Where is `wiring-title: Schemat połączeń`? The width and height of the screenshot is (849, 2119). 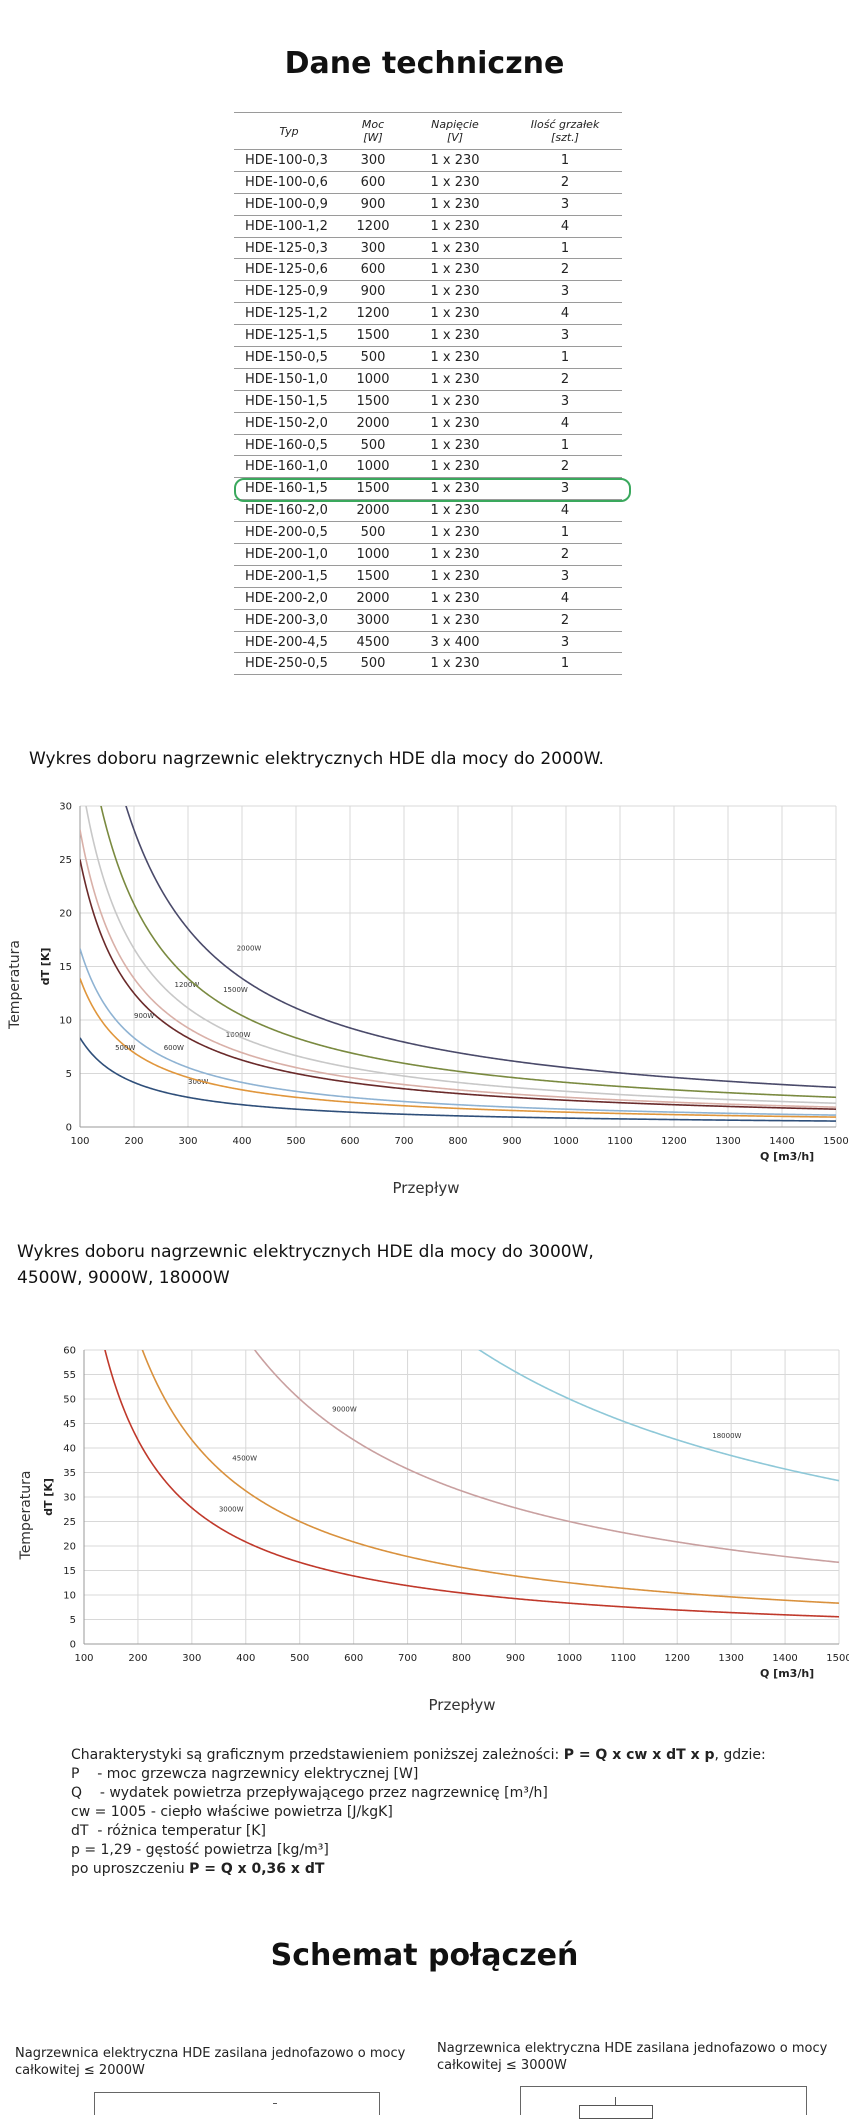
wiring-title: Schemat połączeń is located at coordinates (424, 1955).